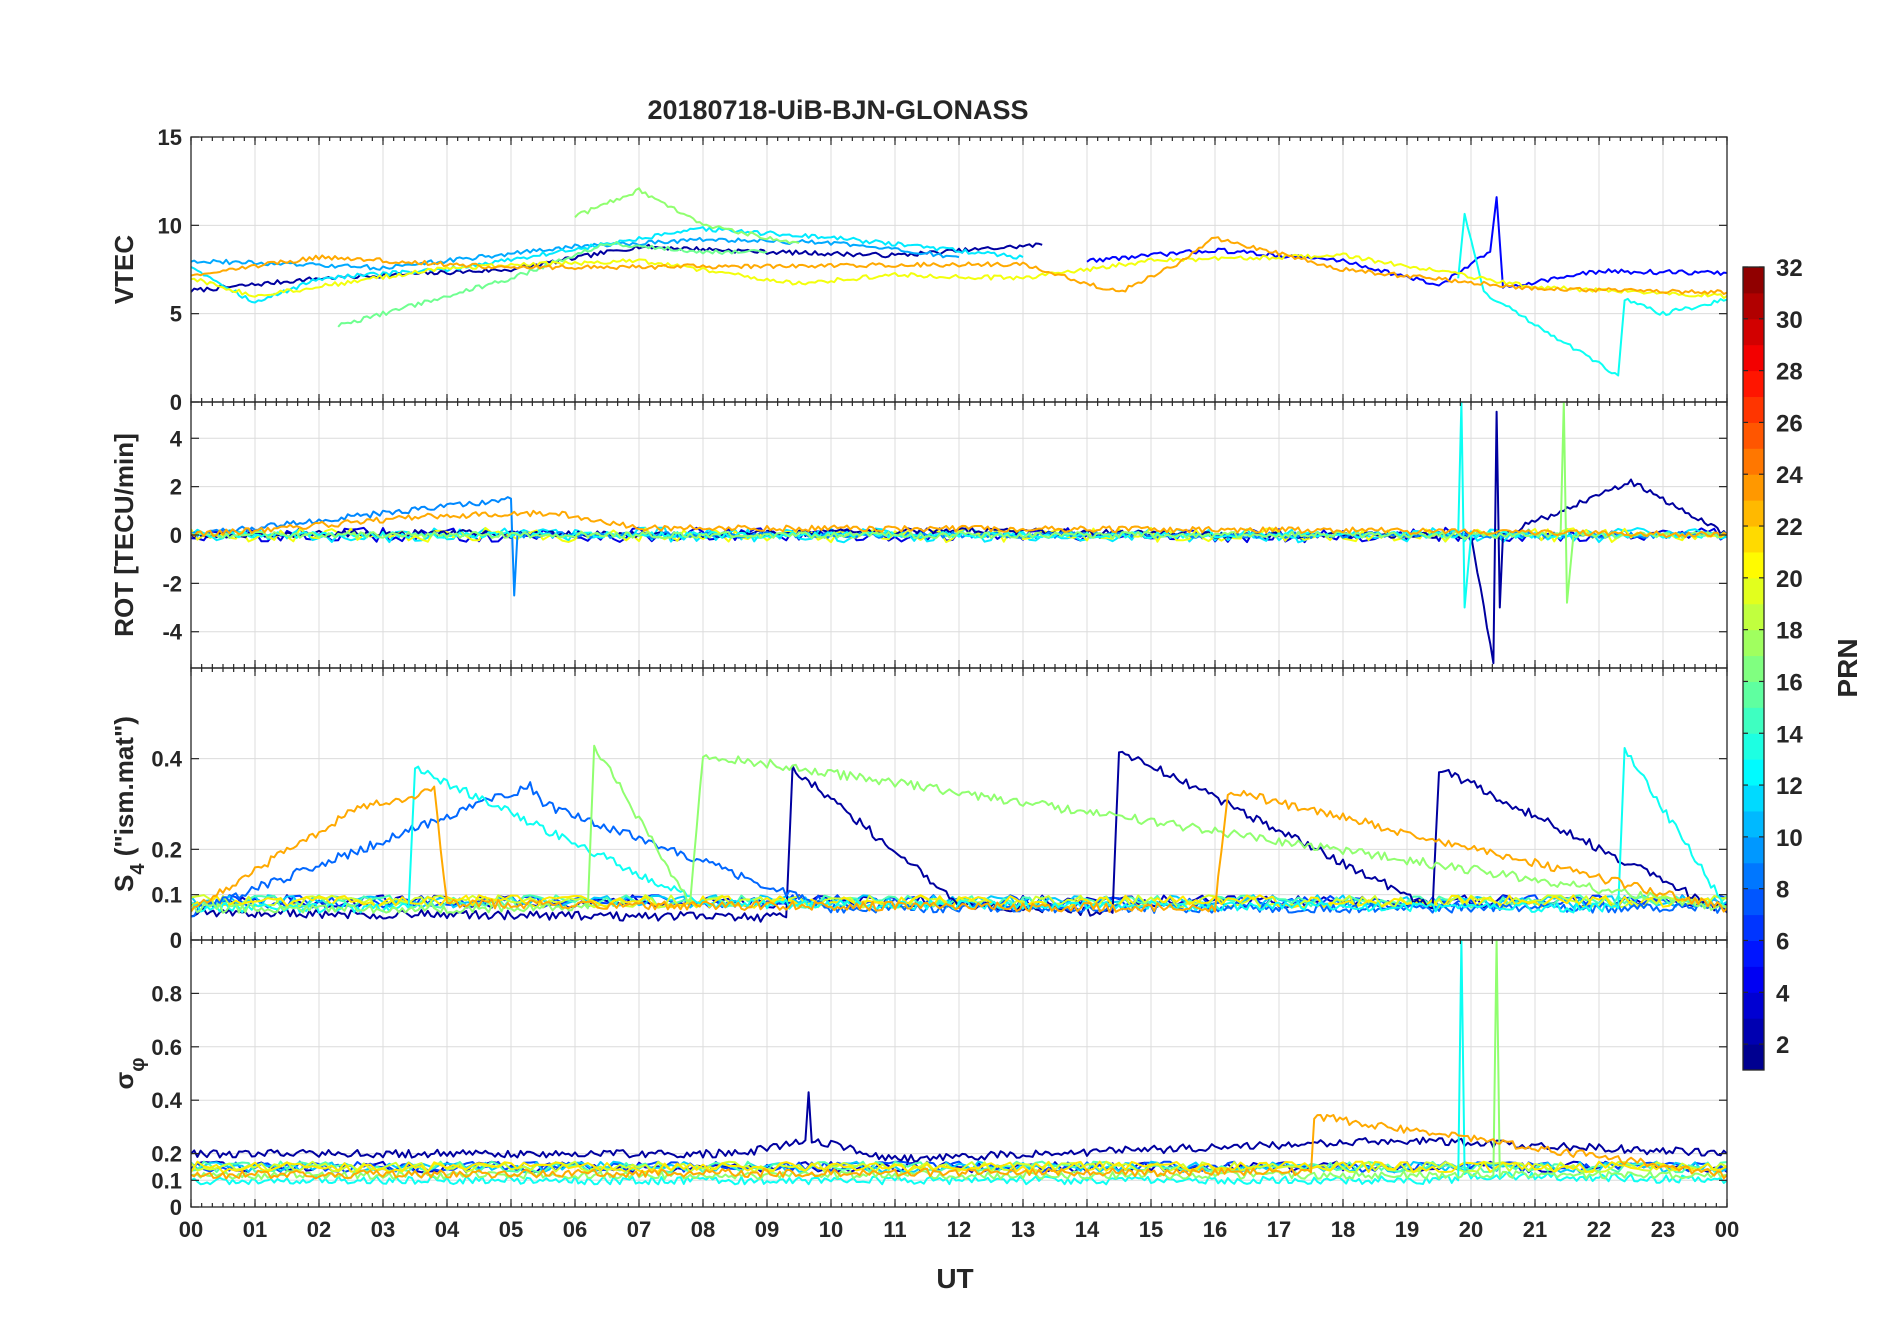  Describe the element at coordinates (1023, 1229) in the screenshot. I see `x-tick-label: 13` at that location.